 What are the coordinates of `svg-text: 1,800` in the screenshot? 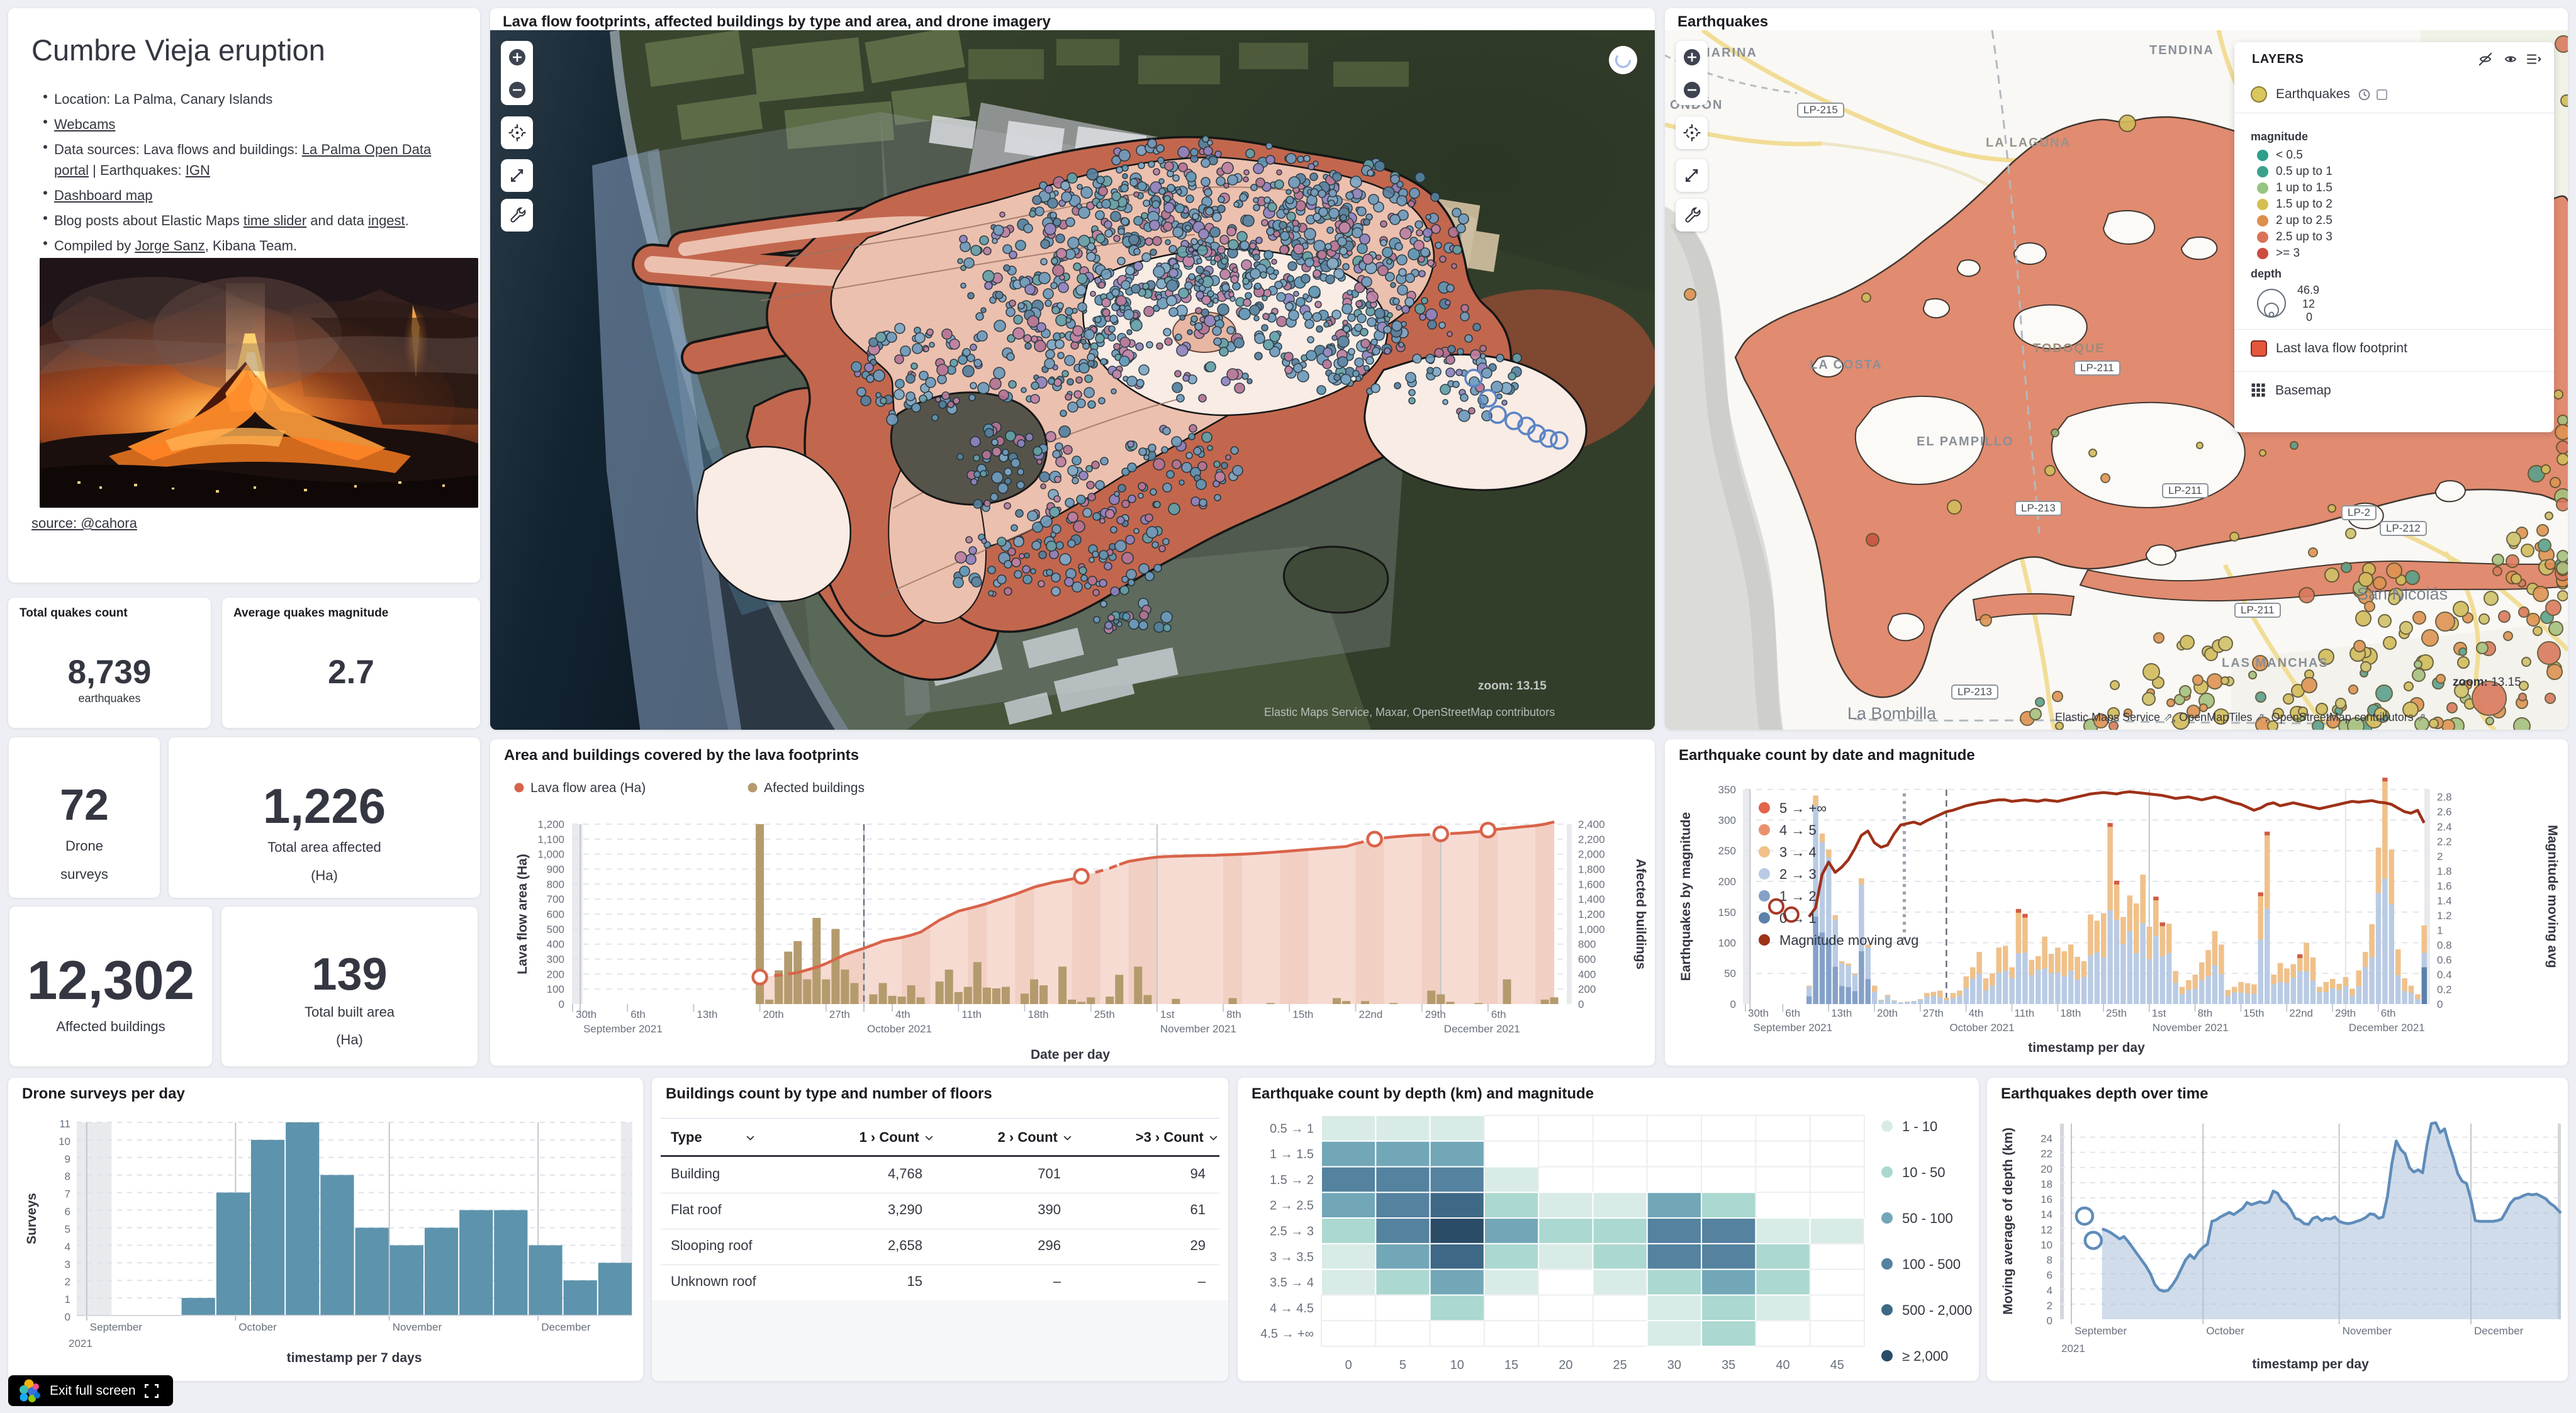 It's located at (1591, 870).